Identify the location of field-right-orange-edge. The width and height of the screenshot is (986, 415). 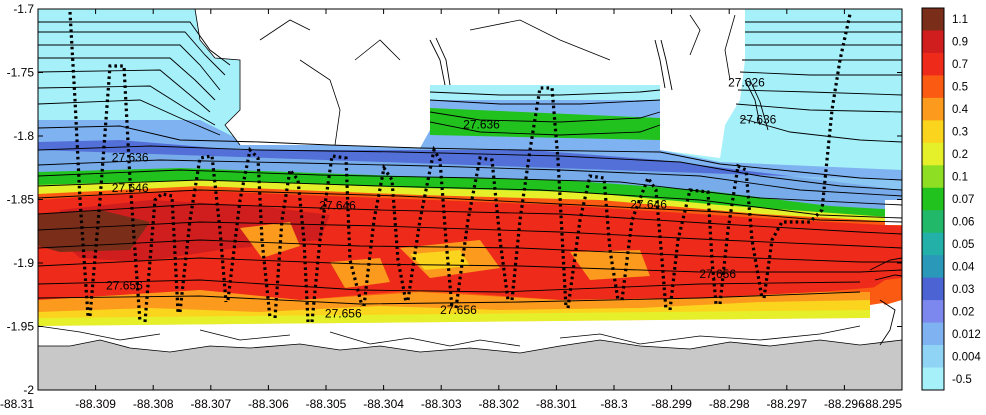
(886, 291).